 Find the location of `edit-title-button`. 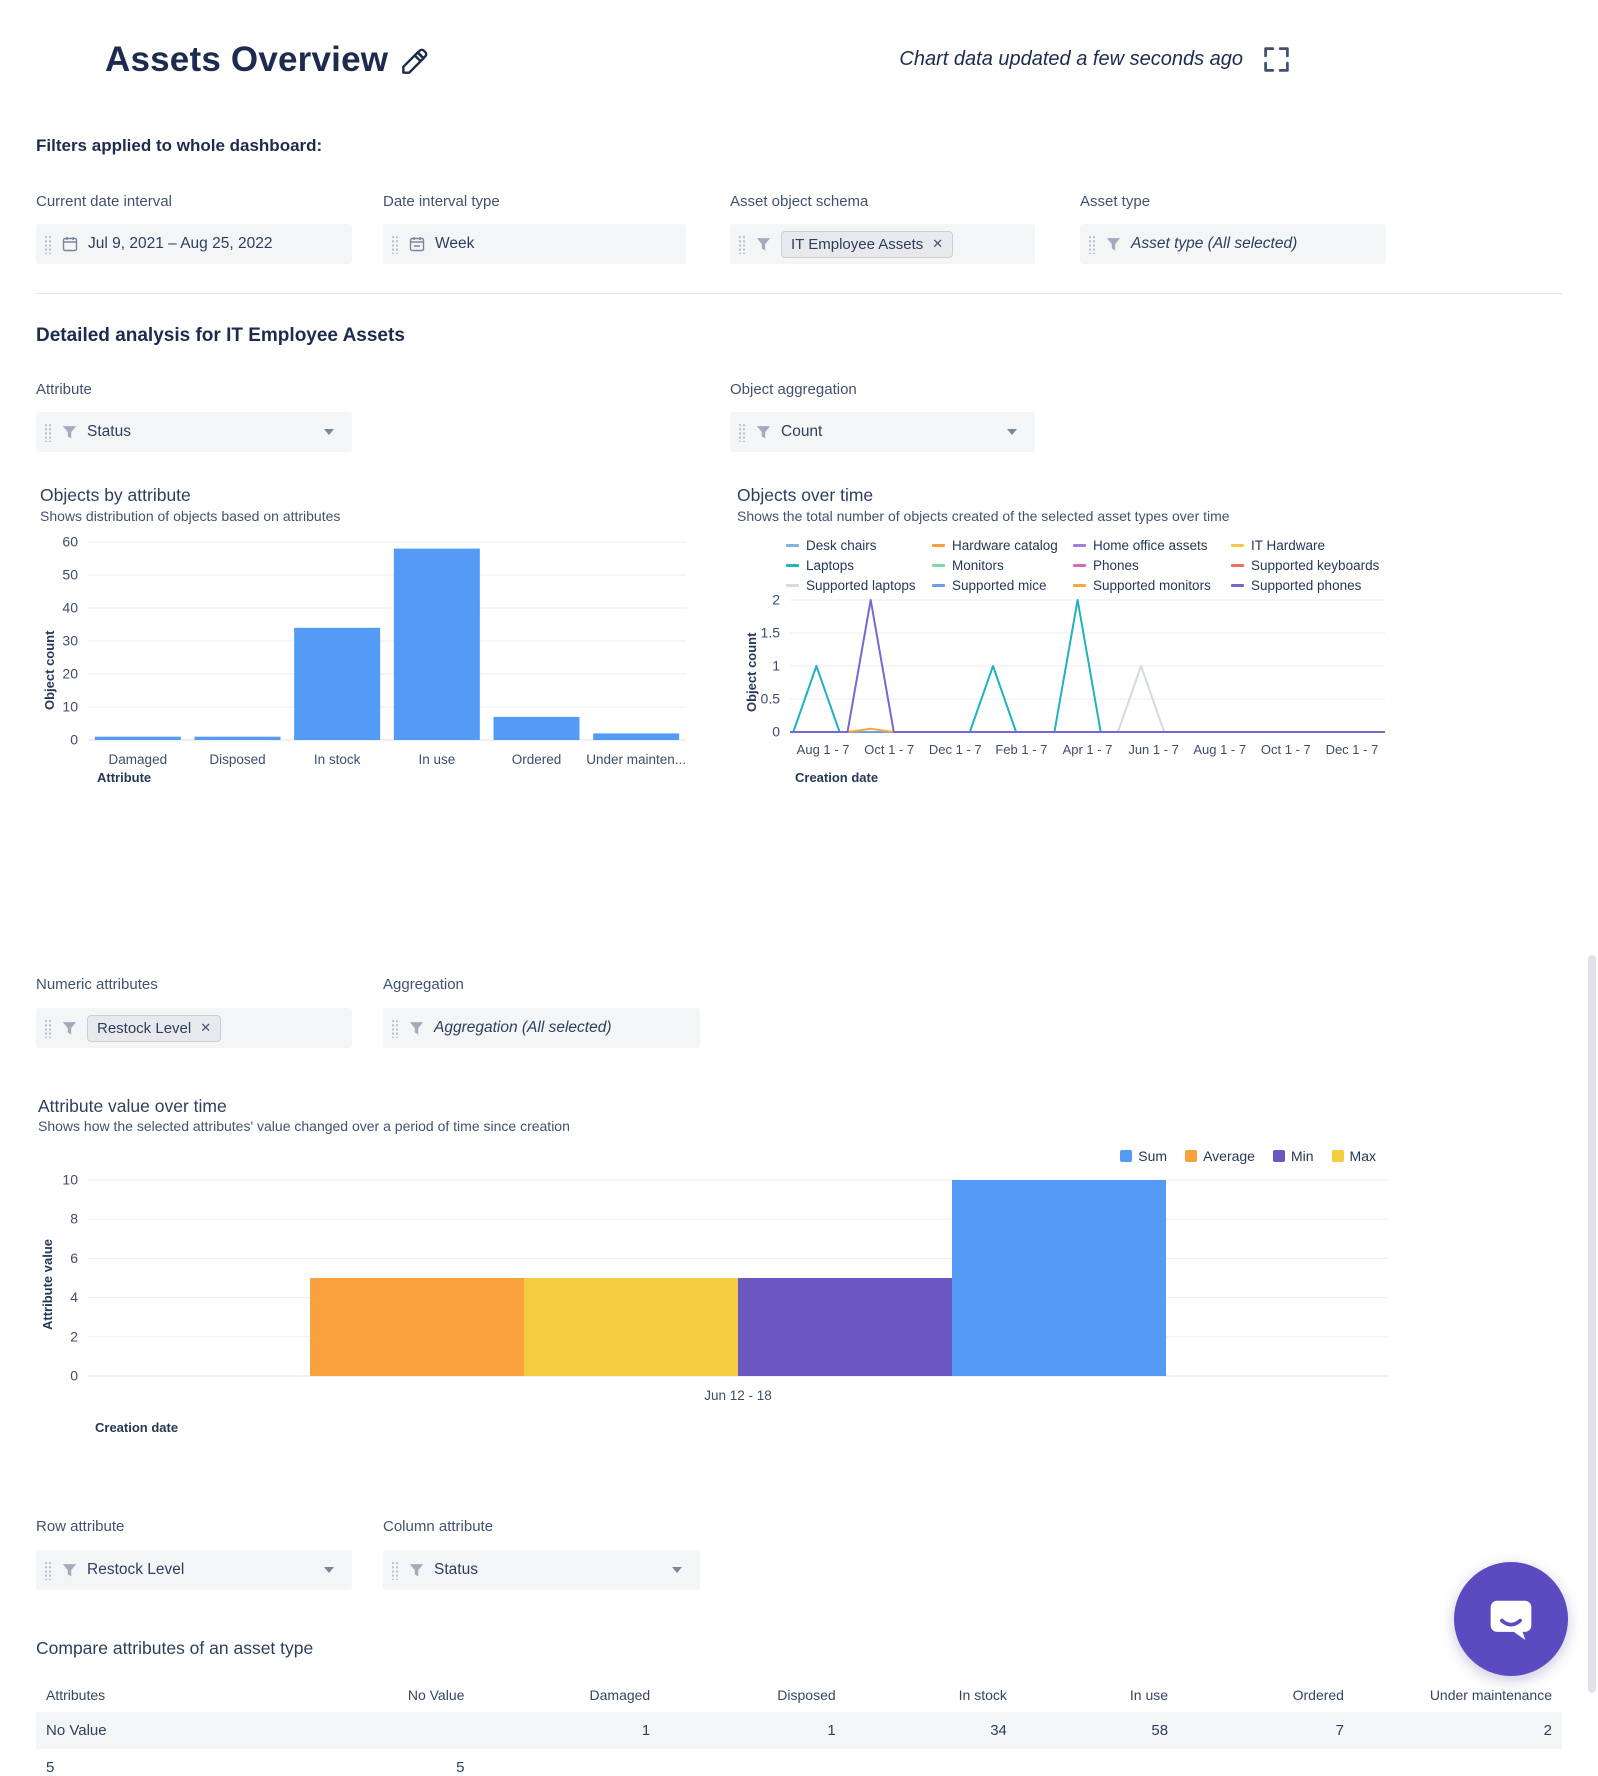

edit-title-button is located at coordinates (414, 64).